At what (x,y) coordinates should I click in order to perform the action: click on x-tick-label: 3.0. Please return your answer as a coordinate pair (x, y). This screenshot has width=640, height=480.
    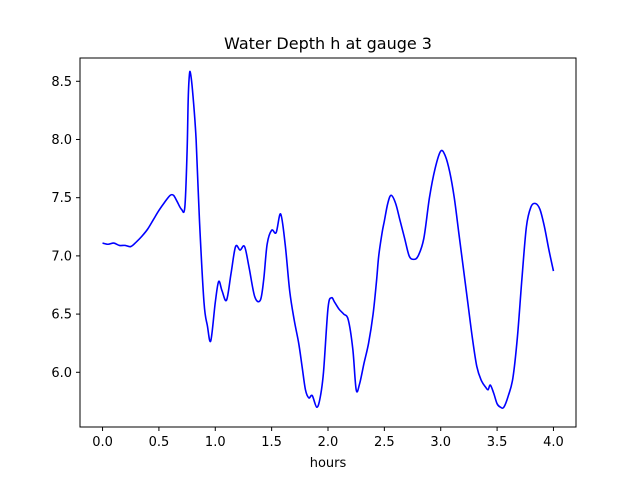
    Looking at the image, I should click on (440, 442).